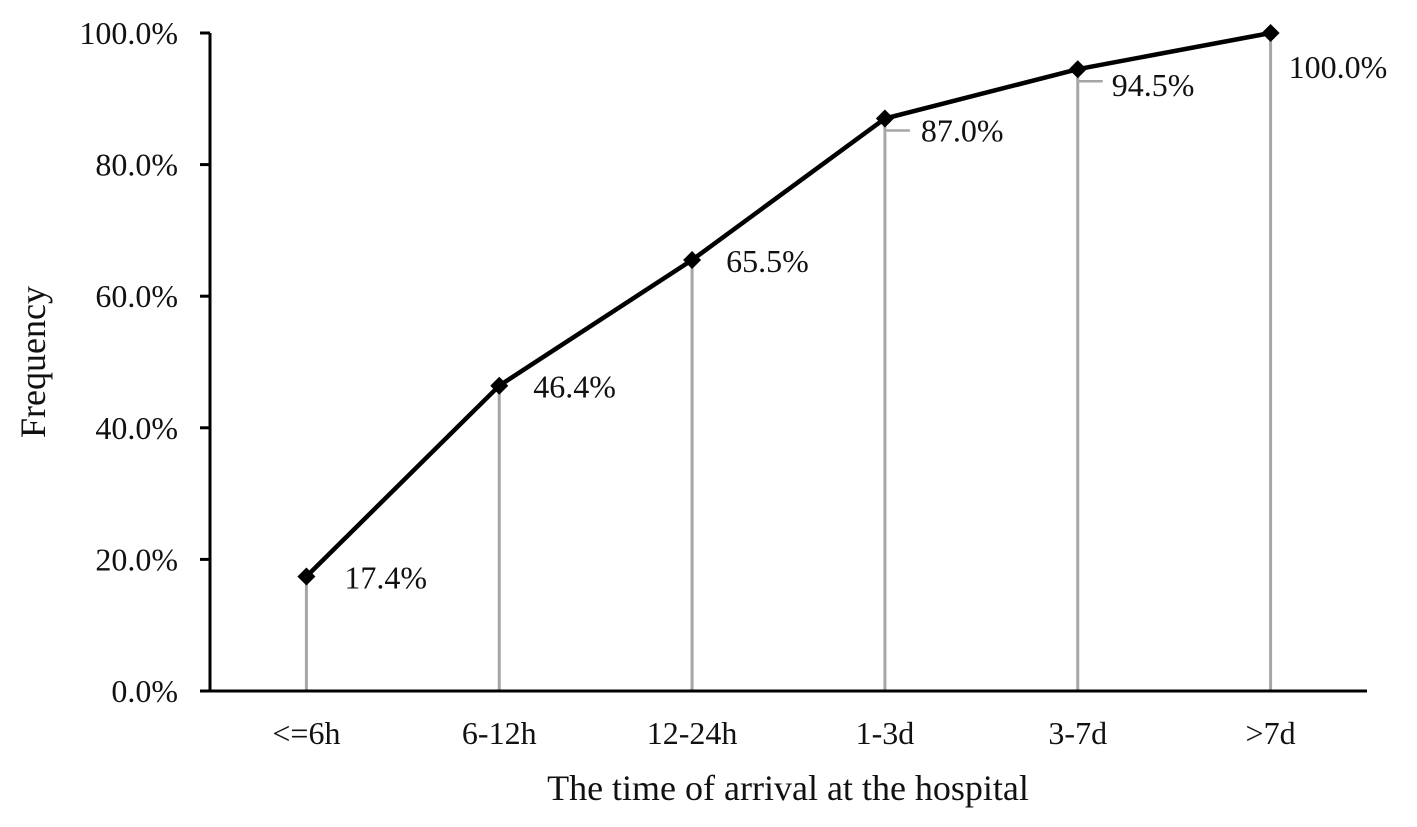 This screenshot has height=827, width=1417. I want to click on x-tick-label: <=6h, so click(306, 733).